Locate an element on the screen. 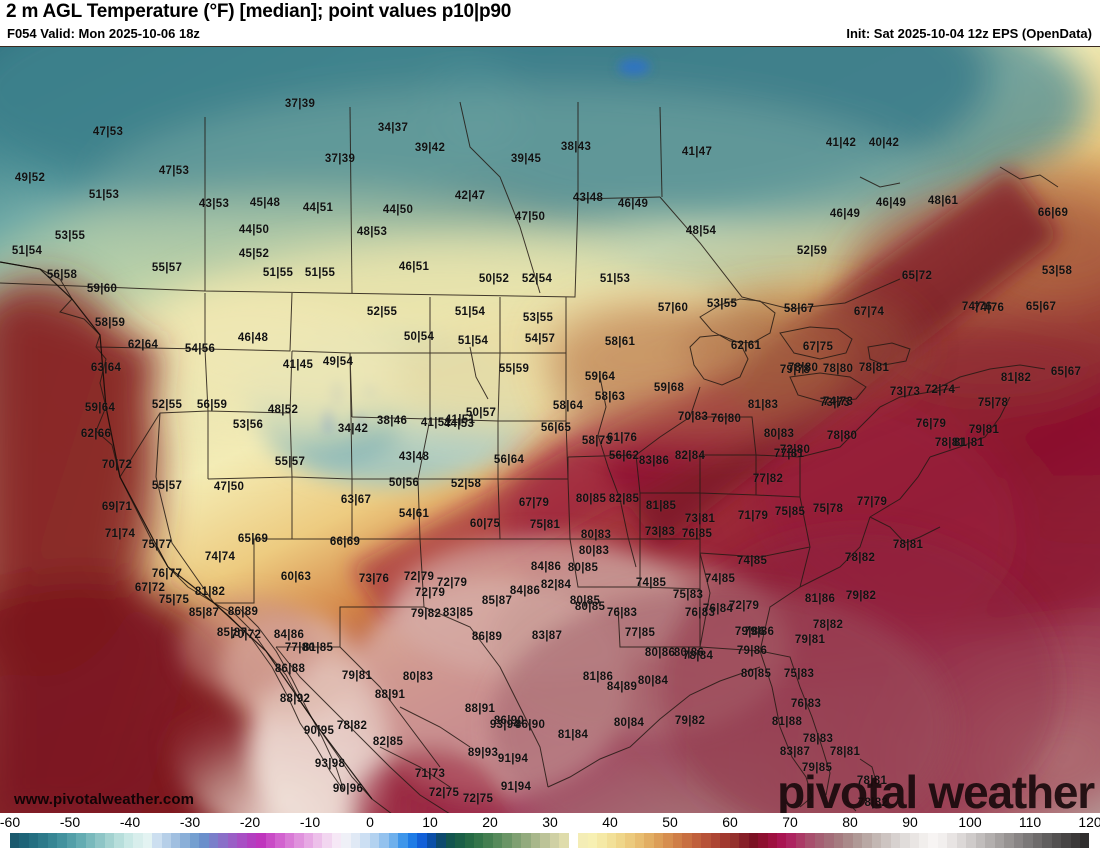 Image resolution: width=1100 pixels, height=850 pixels. point-value: 44|53 is located at coordinates (459, 424).